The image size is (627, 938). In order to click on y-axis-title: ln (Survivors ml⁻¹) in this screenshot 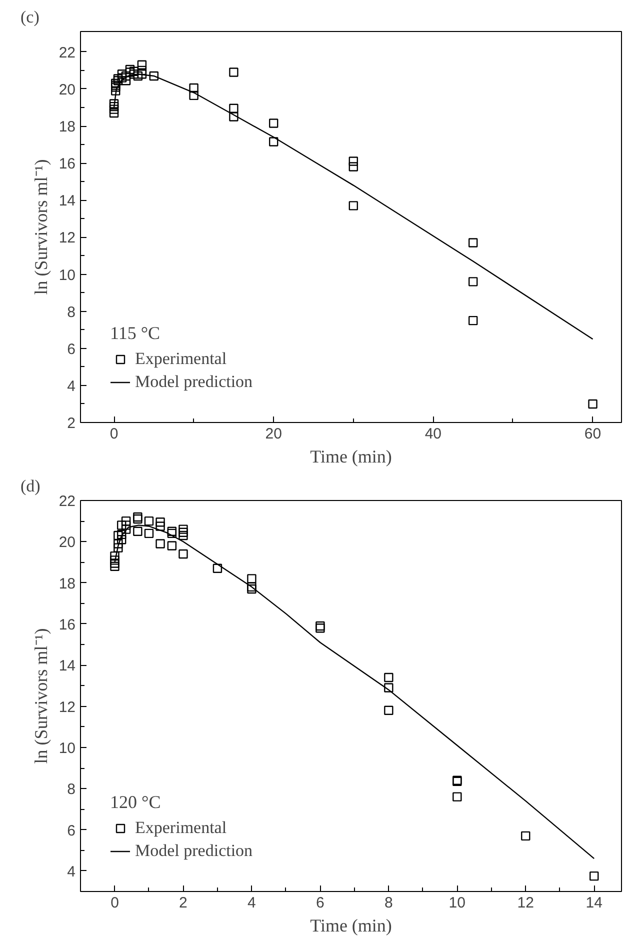, I will do `click(40, 696)`.